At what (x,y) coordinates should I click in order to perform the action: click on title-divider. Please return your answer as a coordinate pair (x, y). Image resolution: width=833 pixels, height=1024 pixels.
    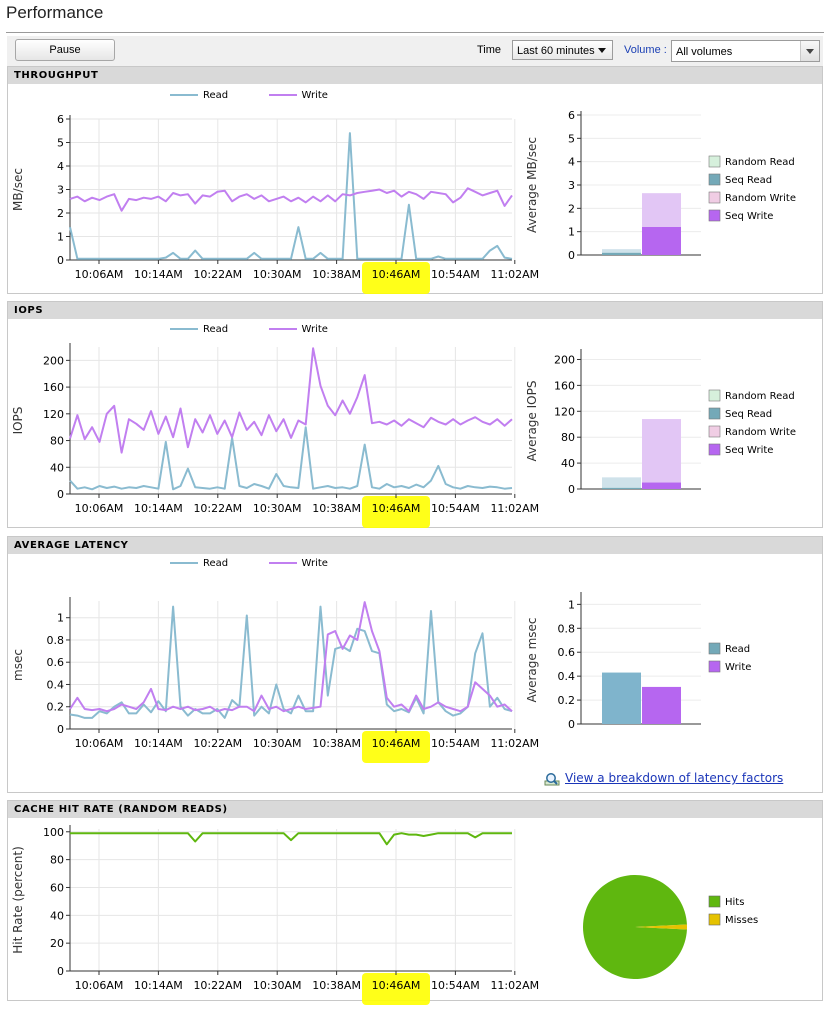
    Looking at the image, I should click on (415, 32).